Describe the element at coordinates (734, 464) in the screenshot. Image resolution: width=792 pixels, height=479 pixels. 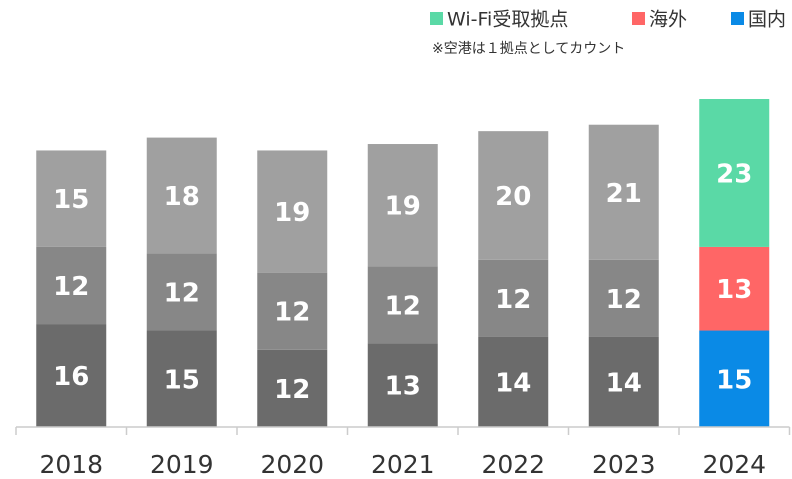
I see `x-tick-label: 2024` at that location.